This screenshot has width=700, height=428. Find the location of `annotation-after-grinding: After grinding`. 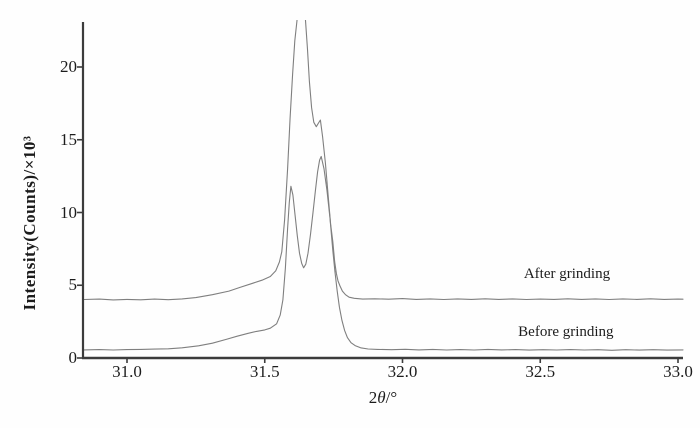

annotation-after-grinding: After grinding is located at coordinates (567, 274).